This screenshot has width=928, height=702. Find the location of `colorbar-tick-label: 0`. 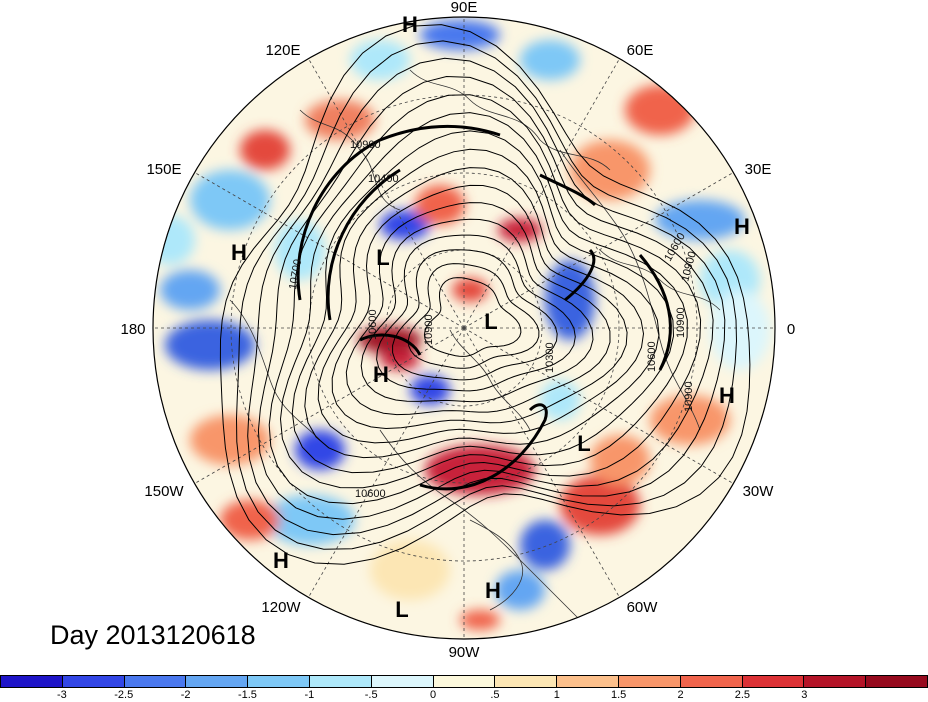

colorbar-tick-label: 0 is located at coordinates (433, 695).